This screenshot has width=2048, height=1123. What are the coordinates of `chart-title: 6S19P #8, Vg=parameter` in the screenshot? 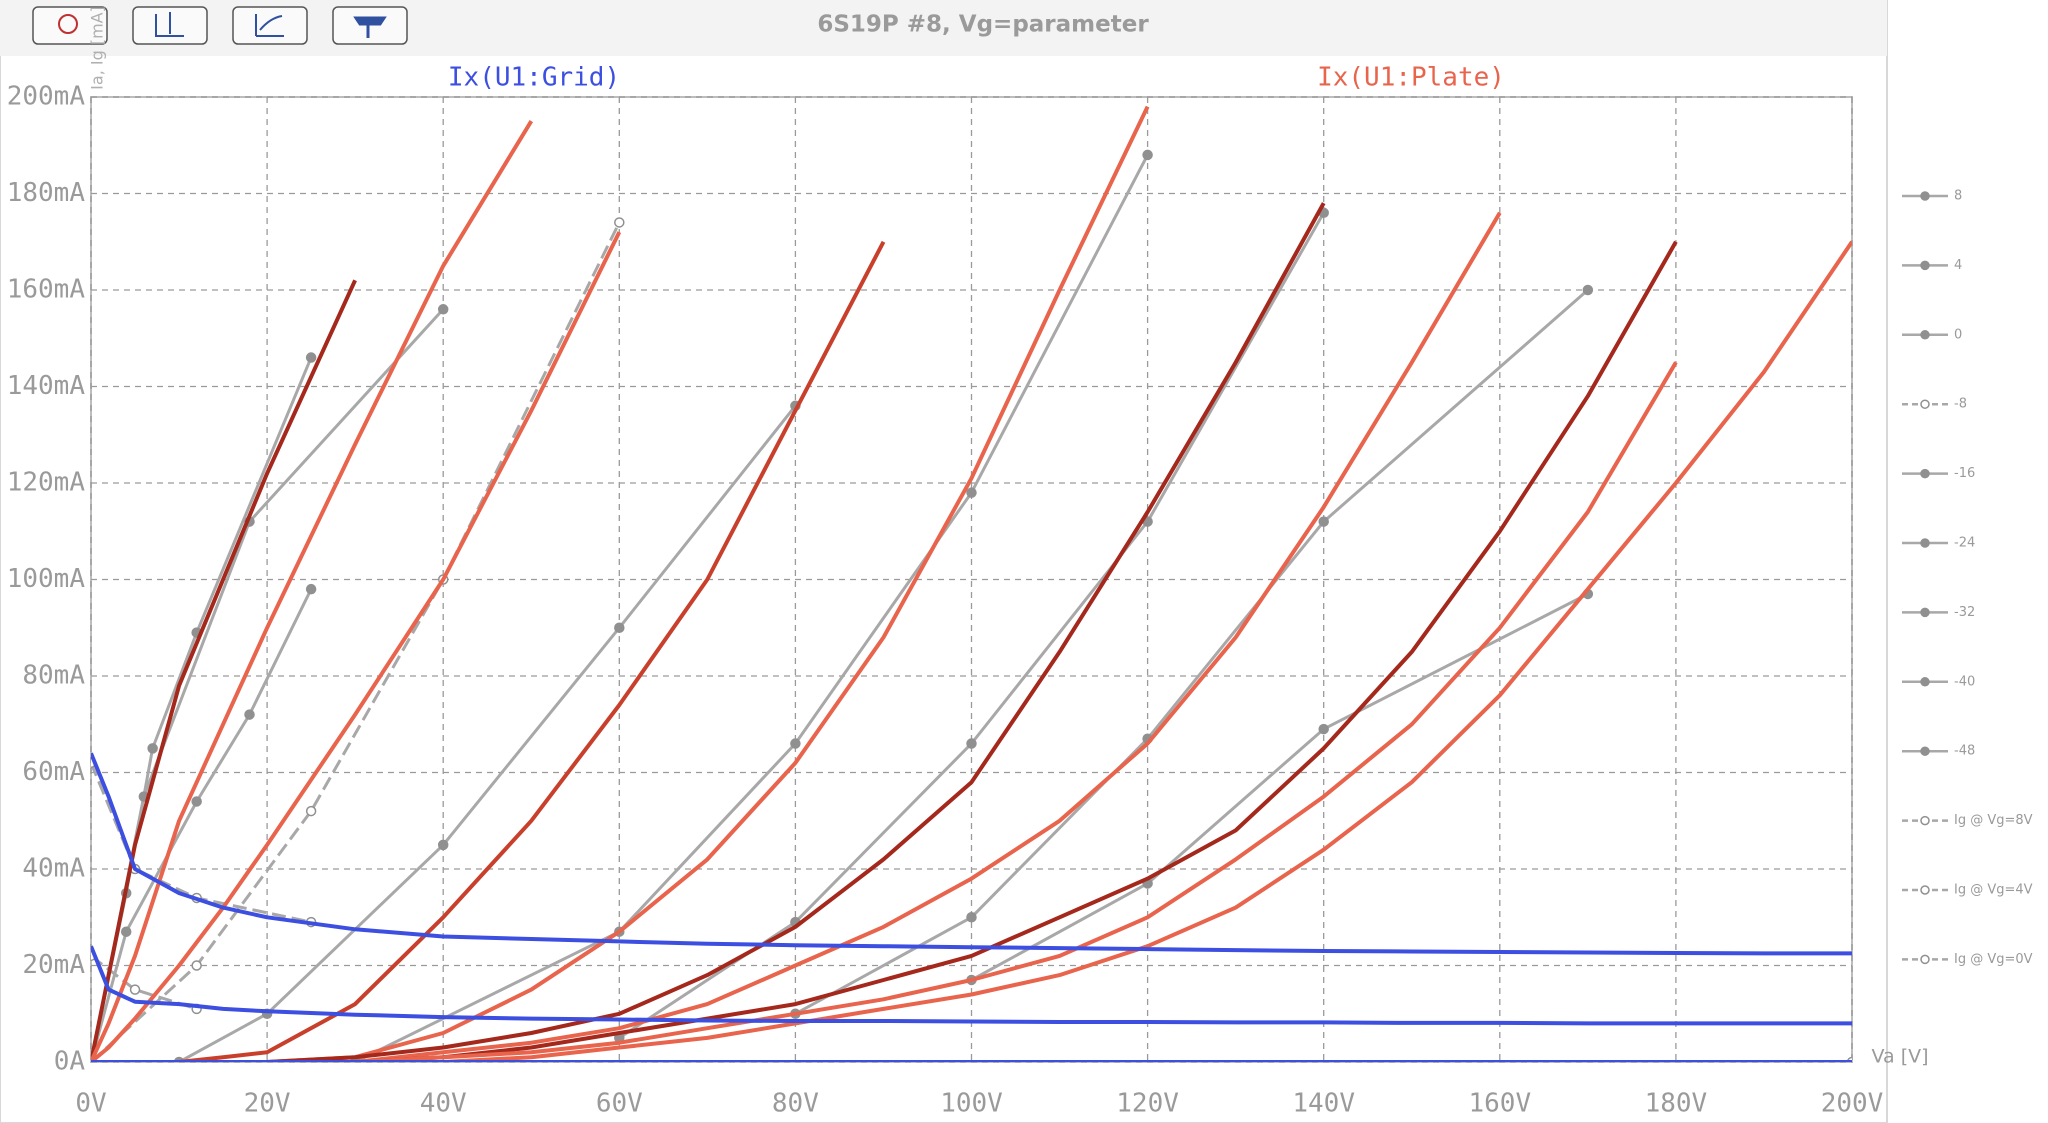 It's located at (983, 25).